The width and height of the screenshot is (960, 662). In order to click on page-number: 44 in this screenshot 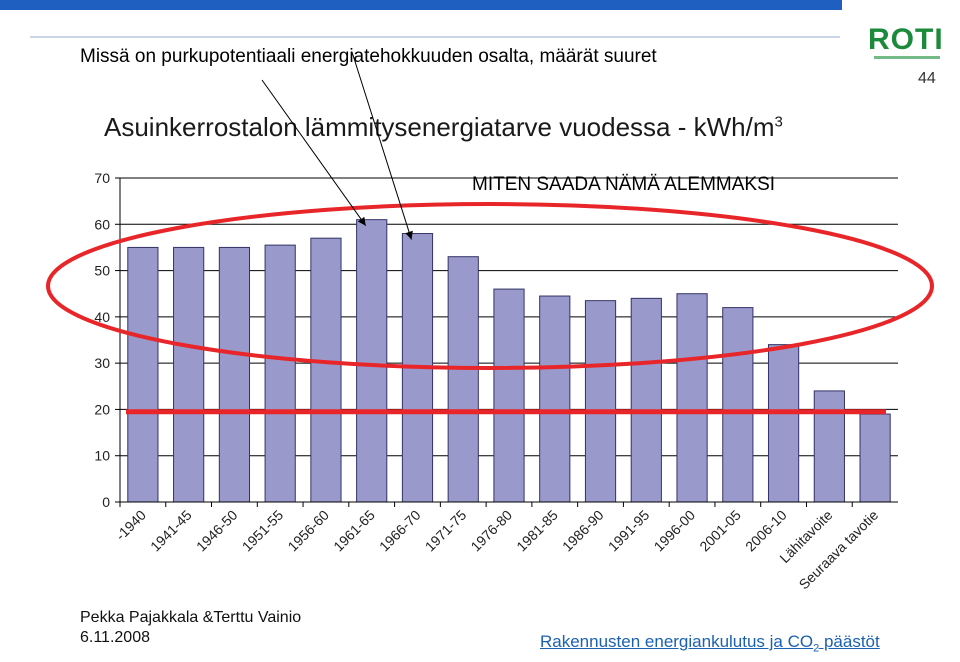, I will do `click(927, 78)`.